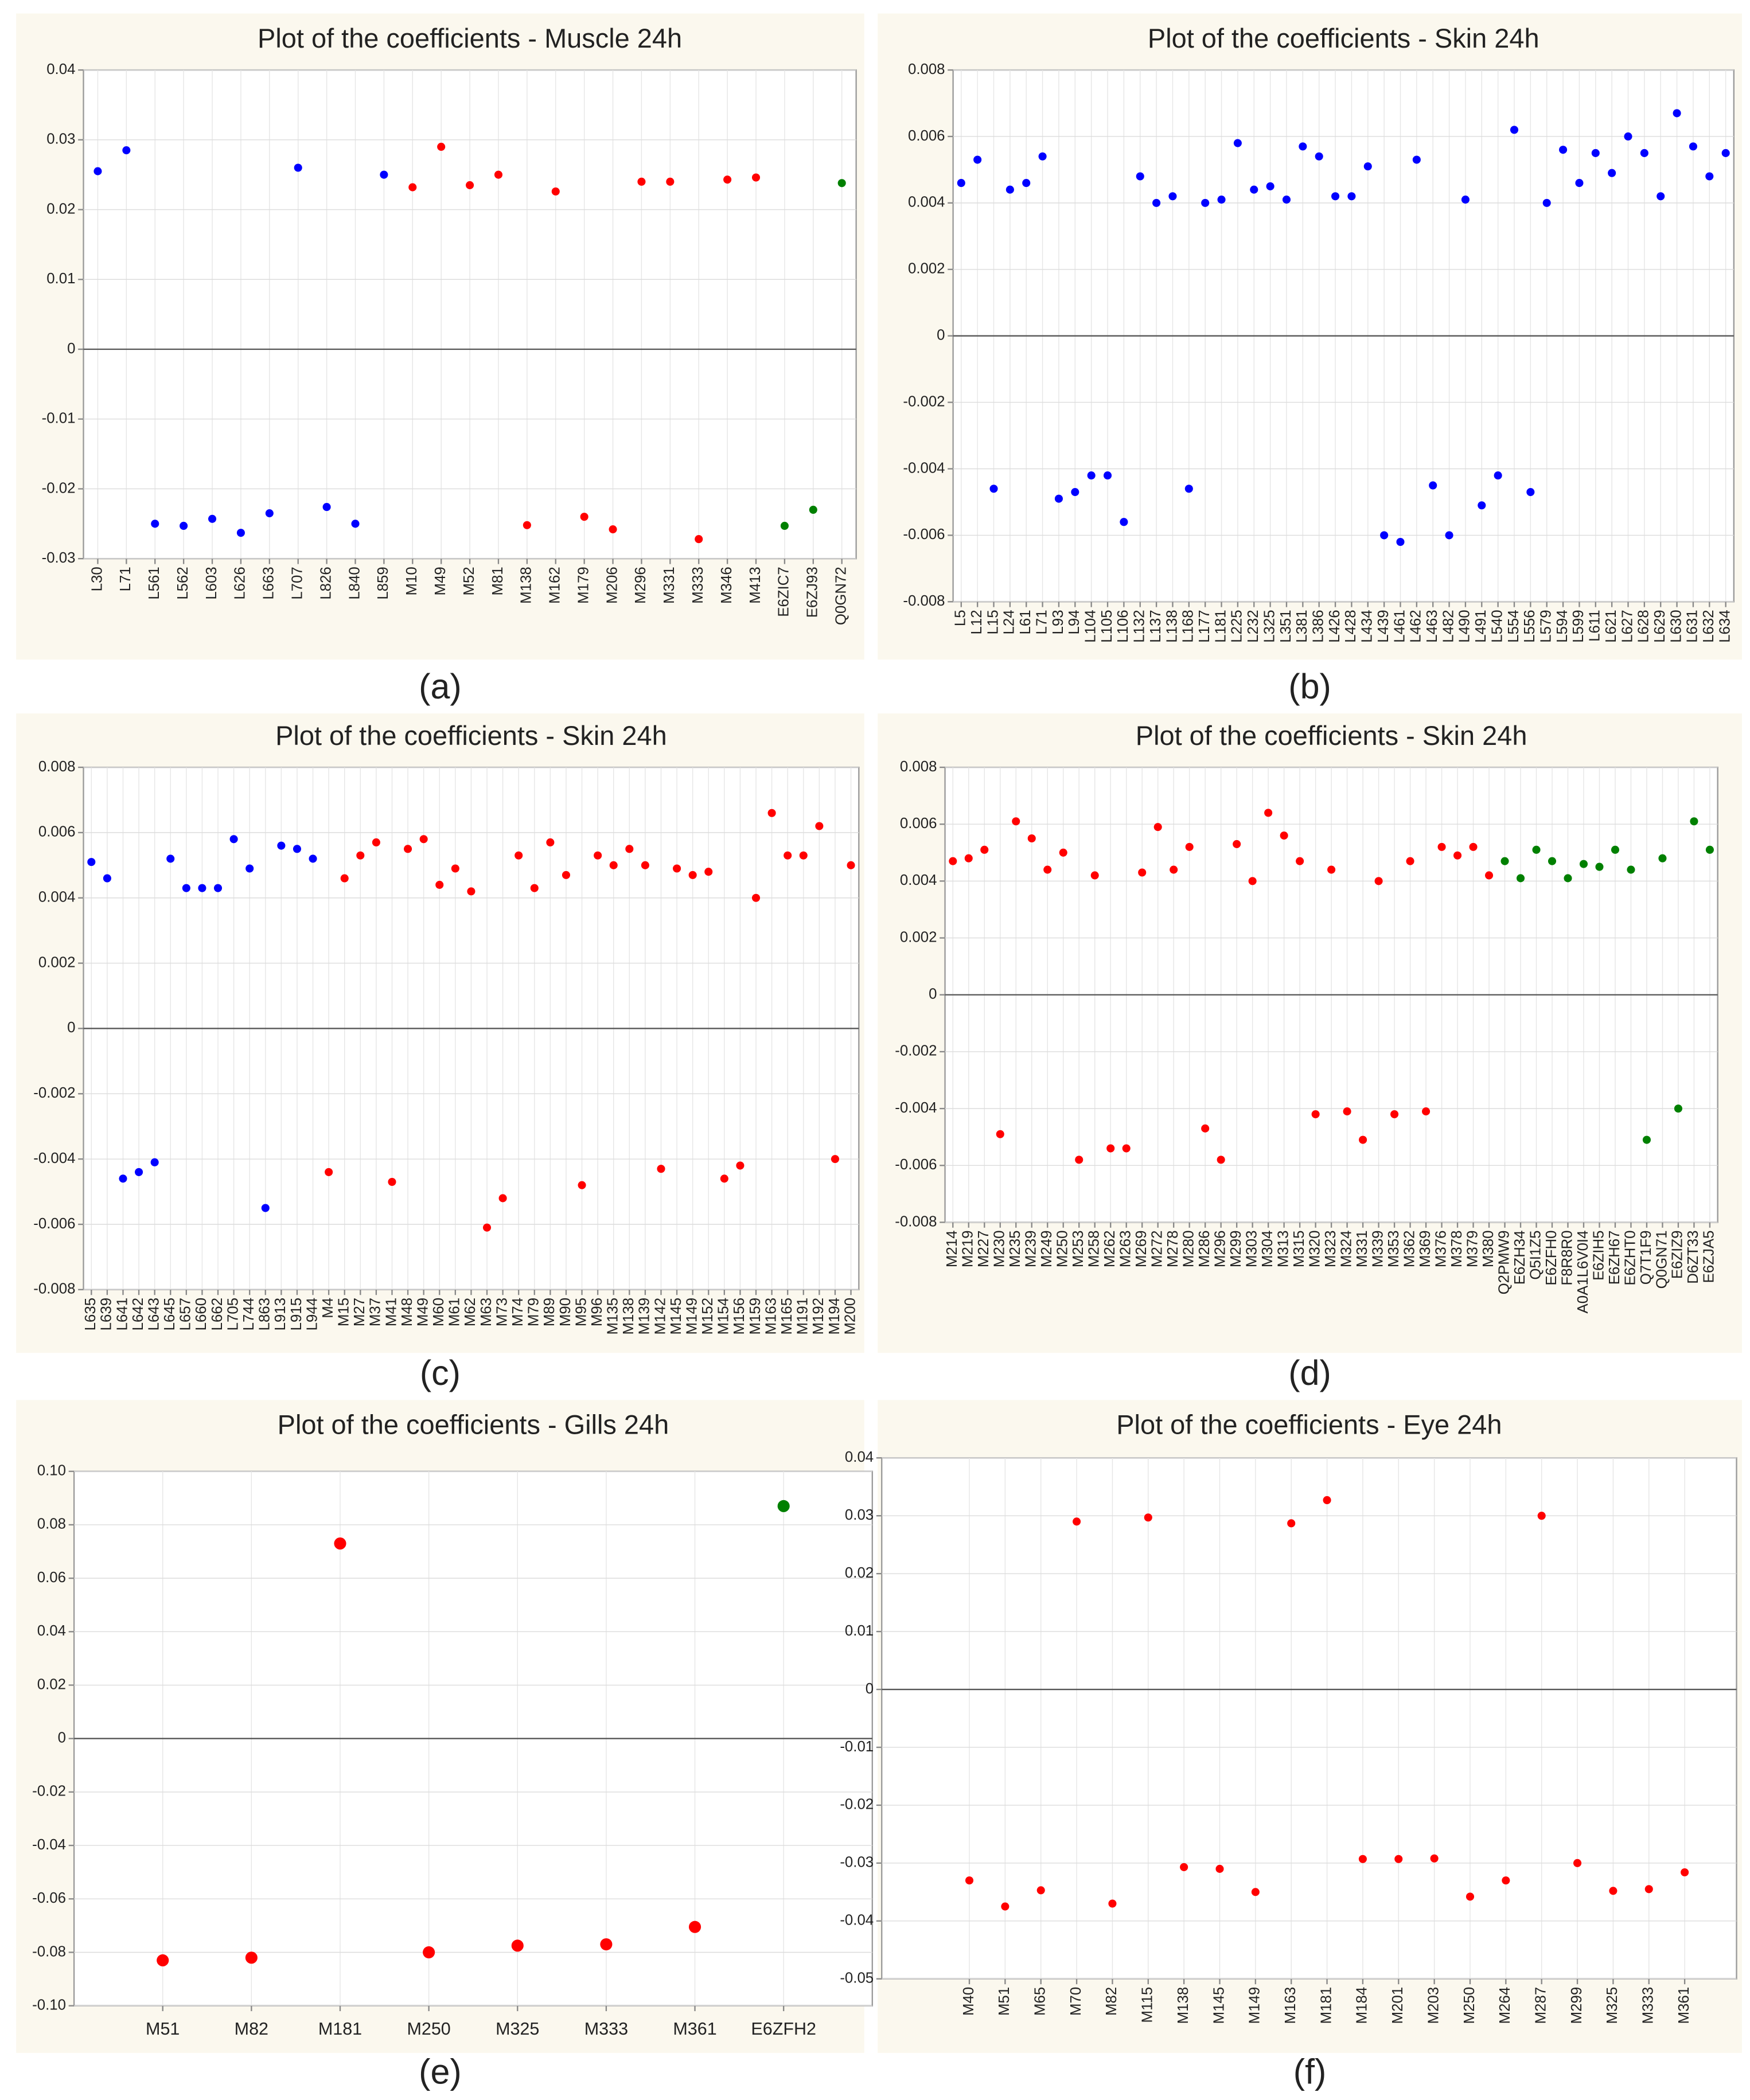 The height and width of the screenshot is (2100, 1750). I want to click on x-tick-label: L628, so click(1644, 626).